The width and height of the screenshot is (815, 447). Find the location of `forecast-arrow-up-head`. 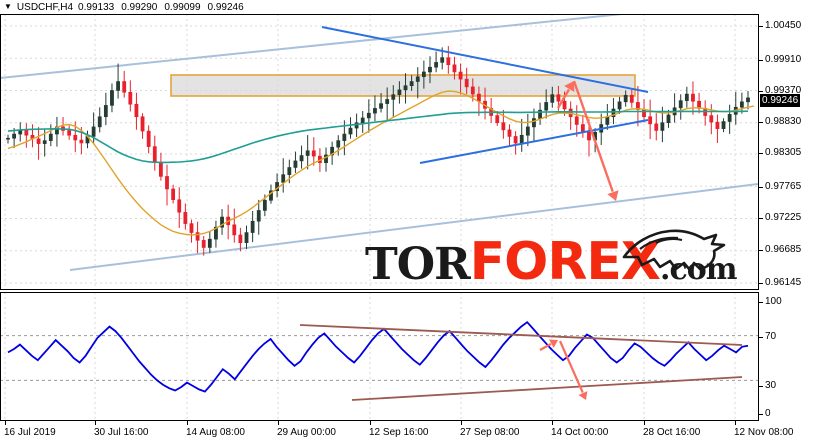

forecast-arrow-up-head is located at coordinates (569, 86).